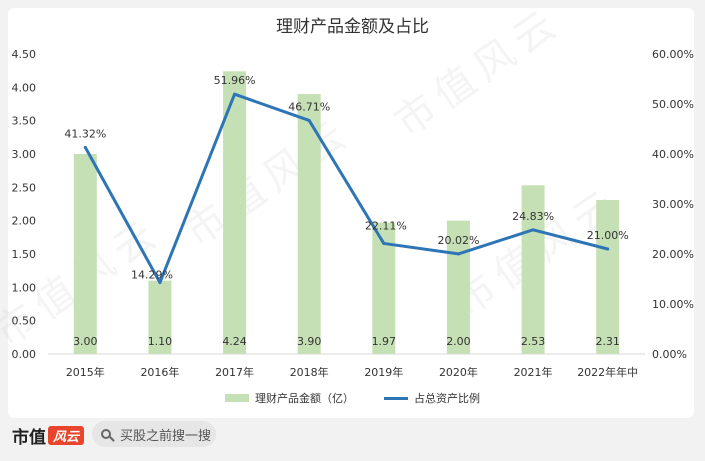 The image size is (705, 461). Describe the element at coordinates (309, 341) in the screenshot. I see `bar-value-label: 3.90` at that location.